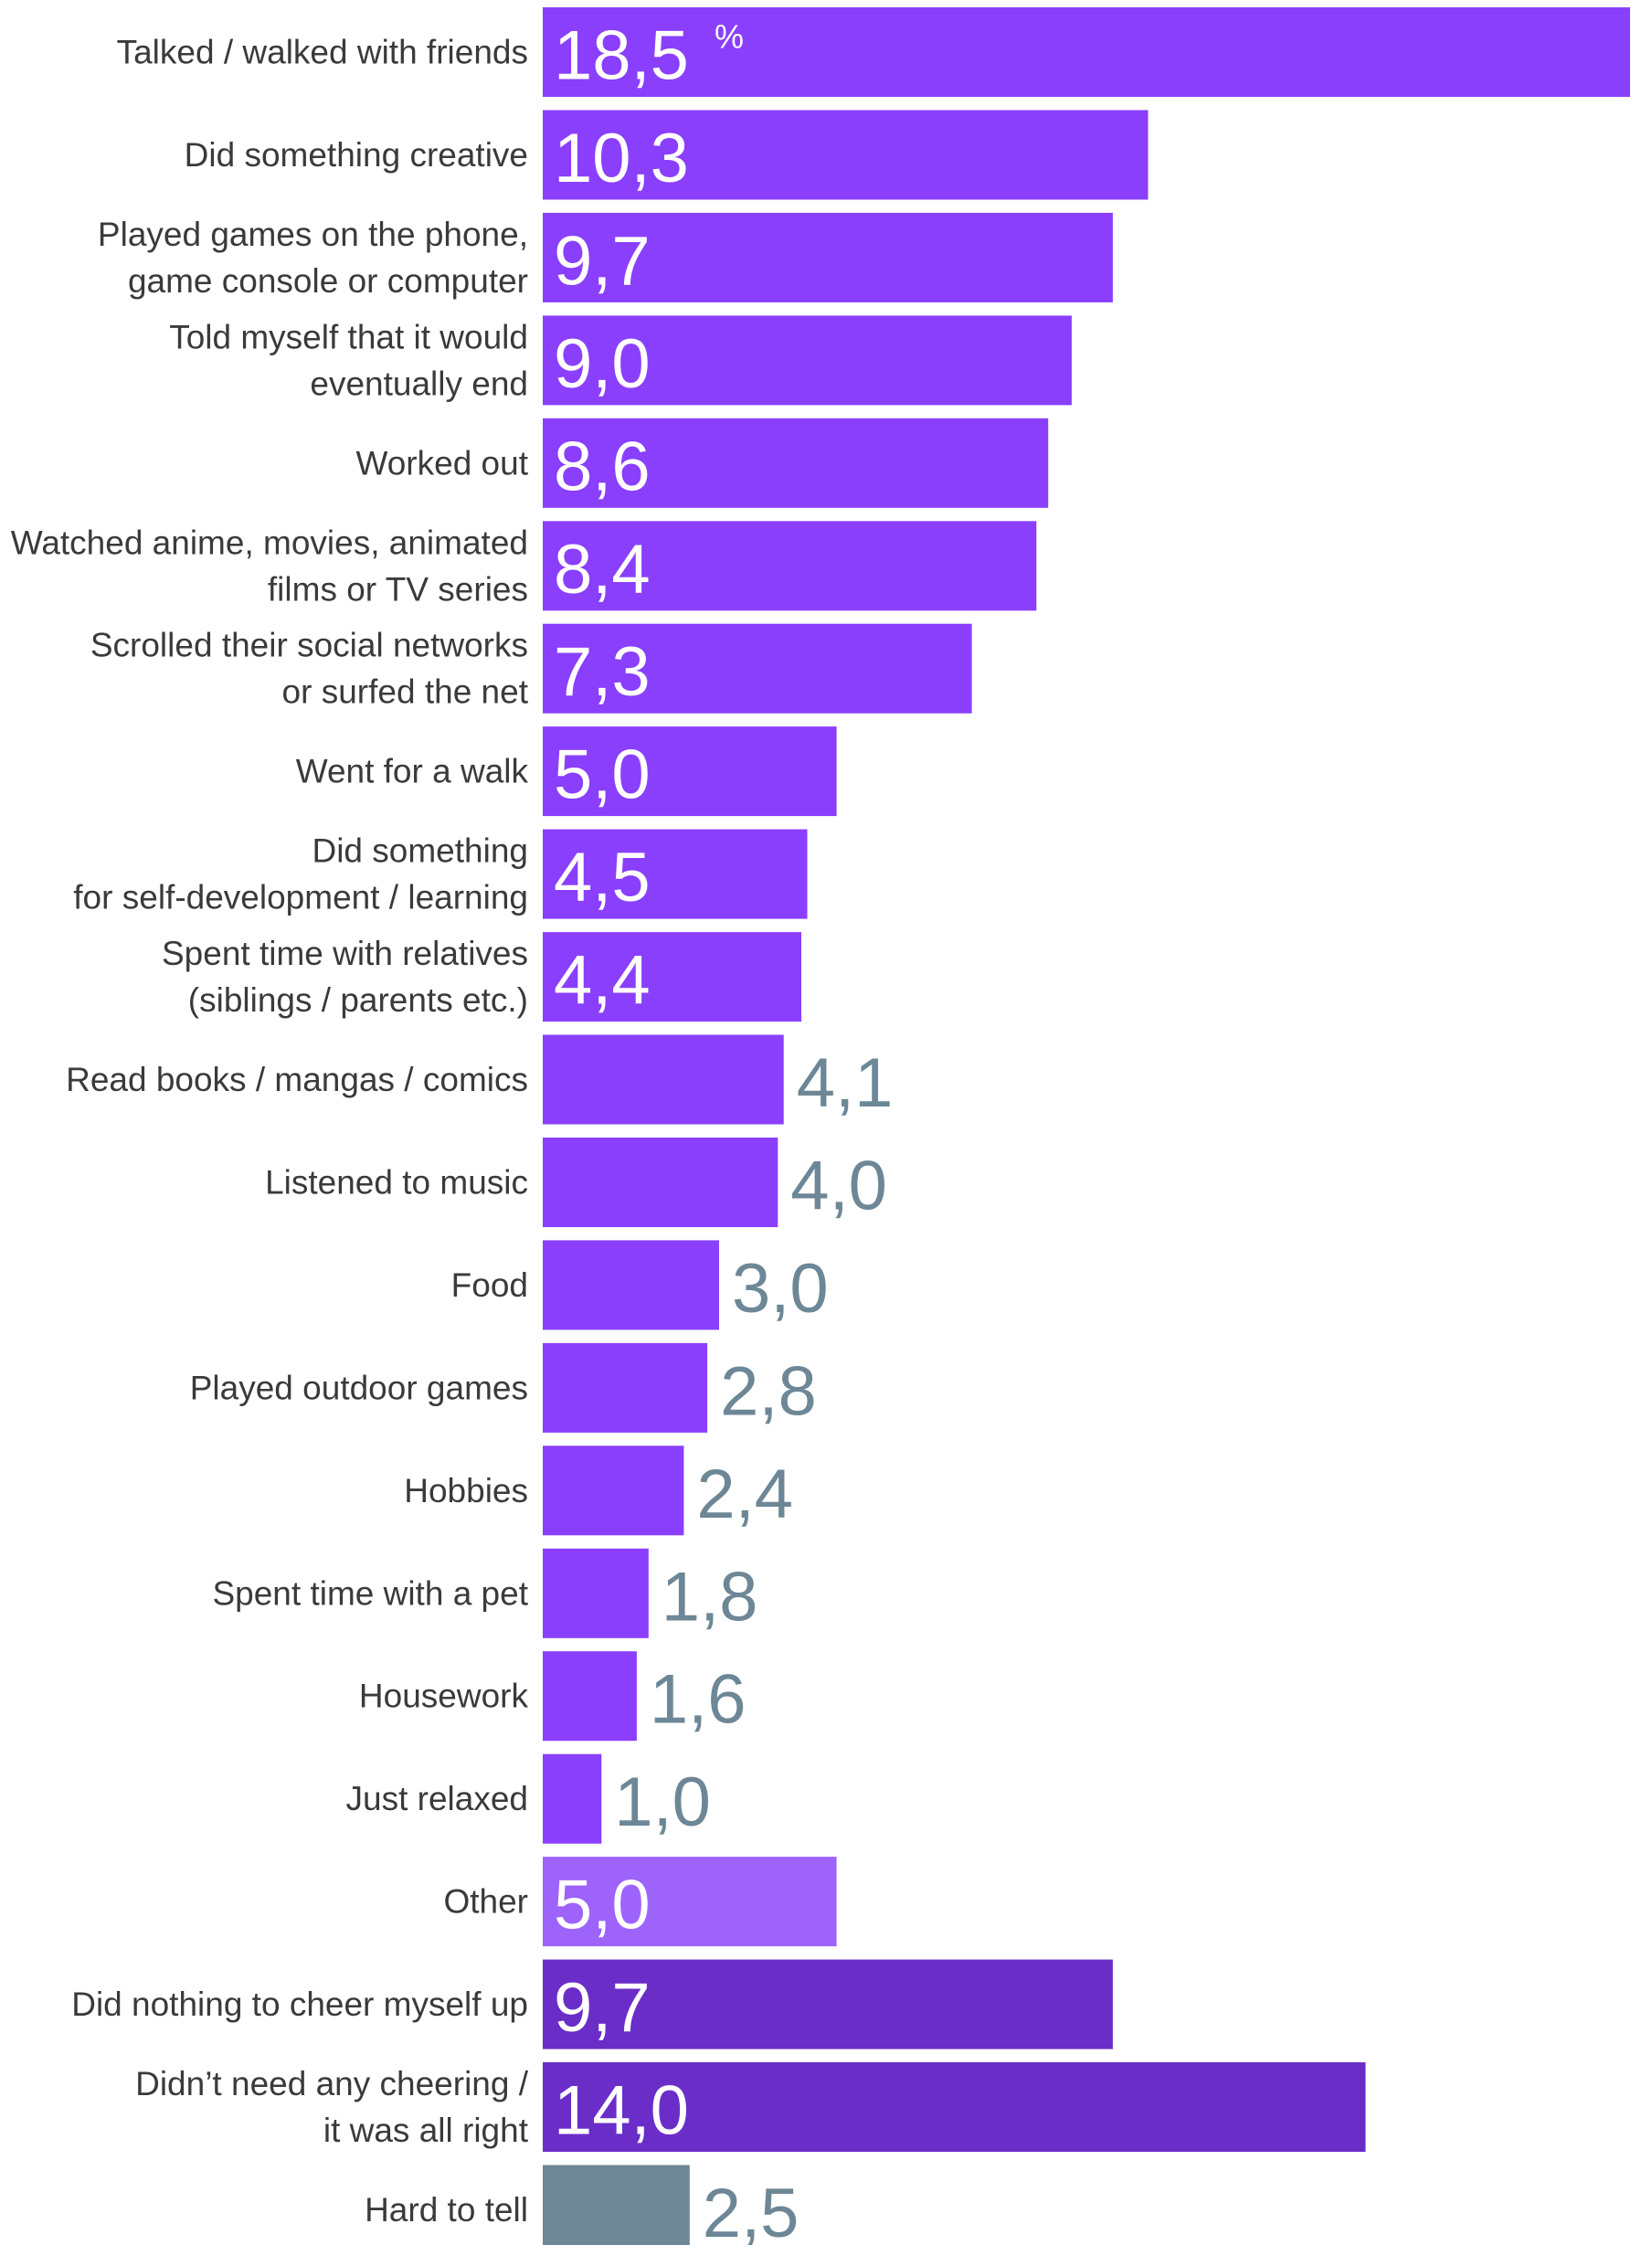 The height and width of the screenshot is (2245, 1652). I want to click on value-label: 10,3, so click(622, 158).